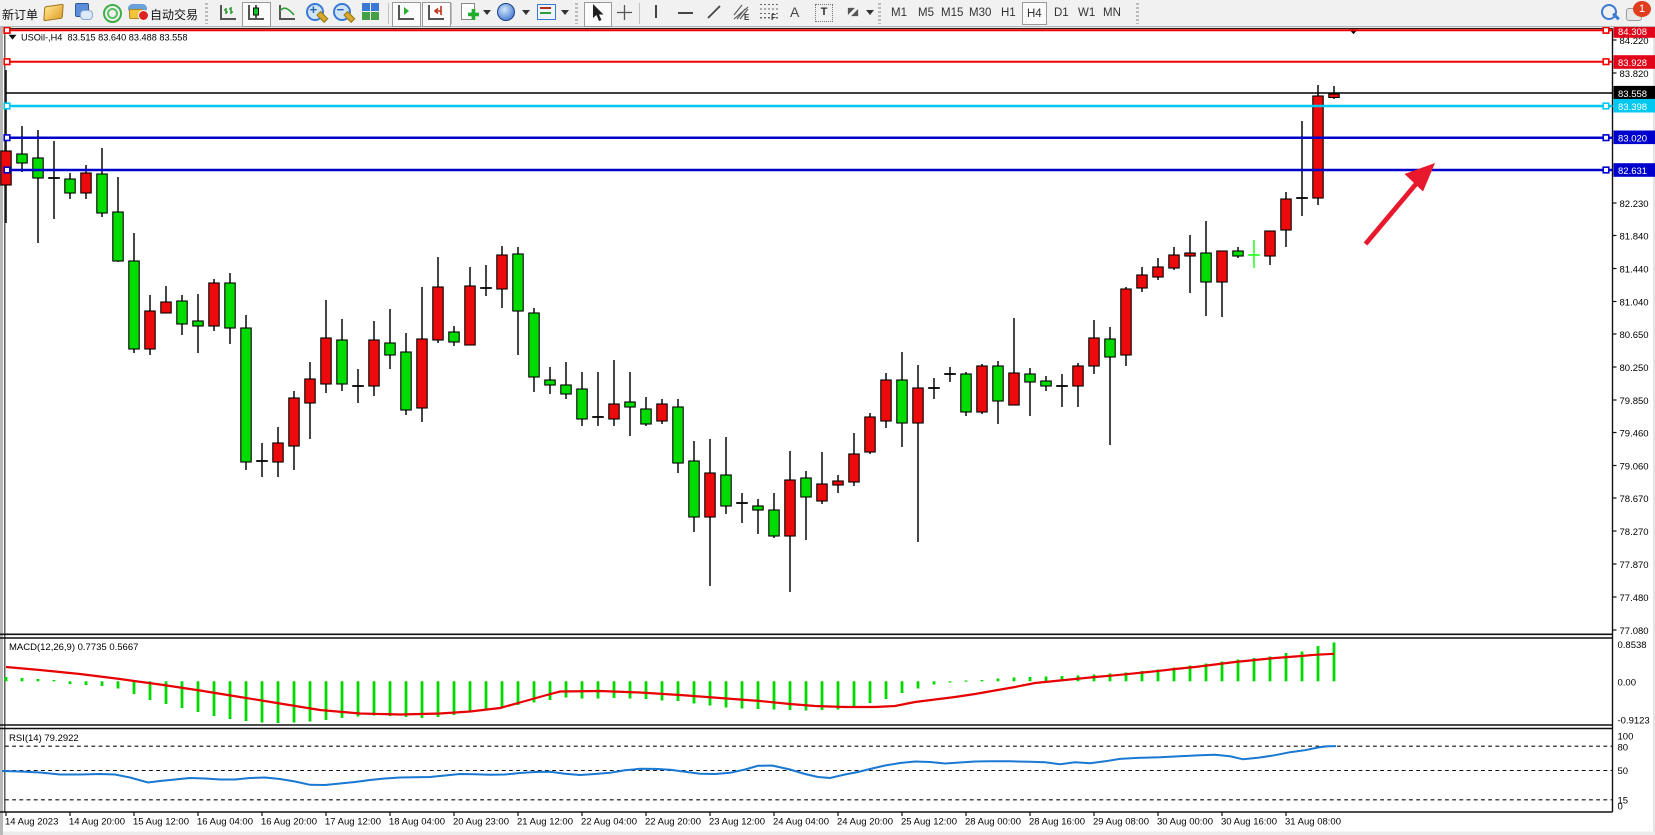  Describe the element at coordinates (1623, 771) in the screenshot. I see `svg-text: 50` at that location.